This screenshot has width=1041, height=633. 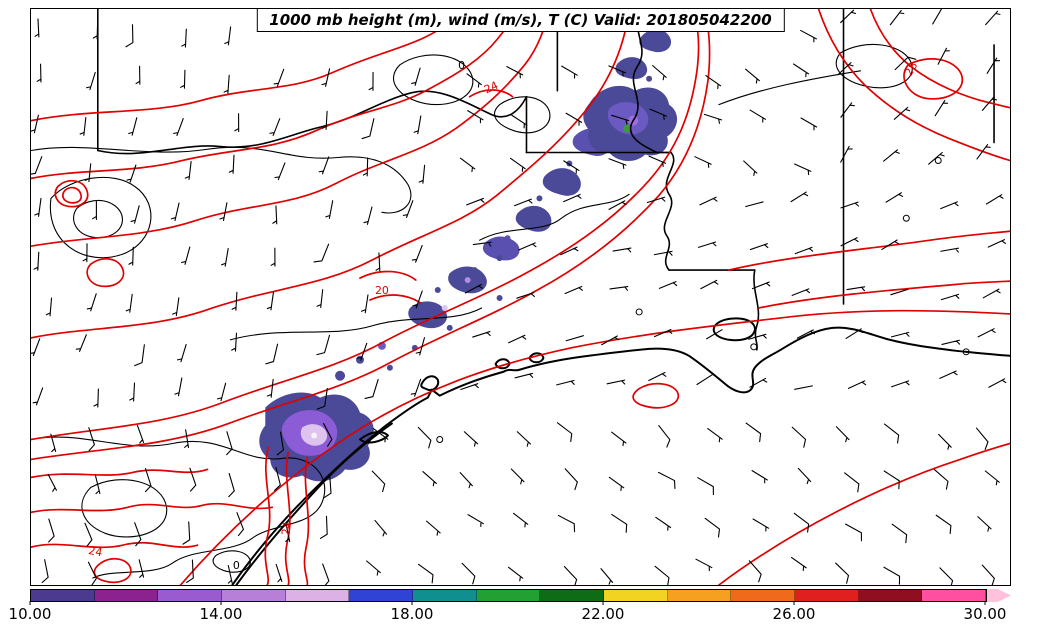 I want to click on colorbar, so click(x=520, y=595).